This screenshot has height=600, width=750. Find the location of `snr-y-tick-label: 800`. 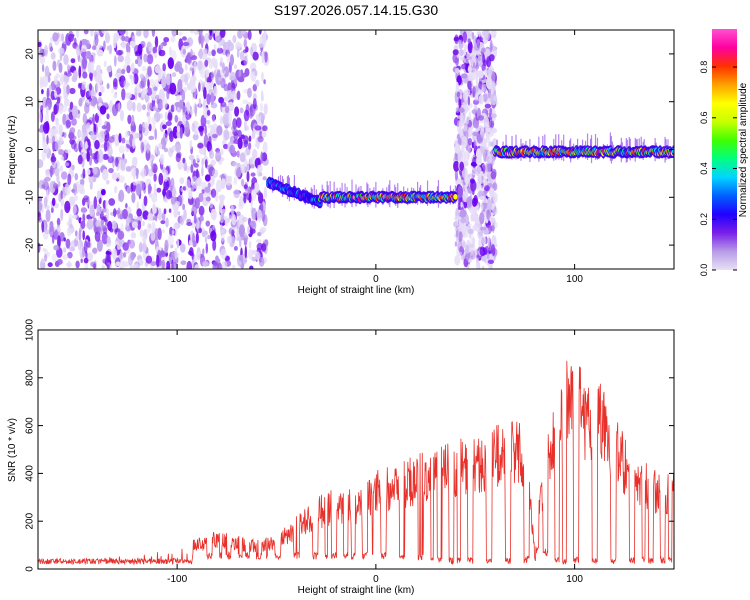

snr-y-tick-label: 800 is located at coordinates (30, 377).